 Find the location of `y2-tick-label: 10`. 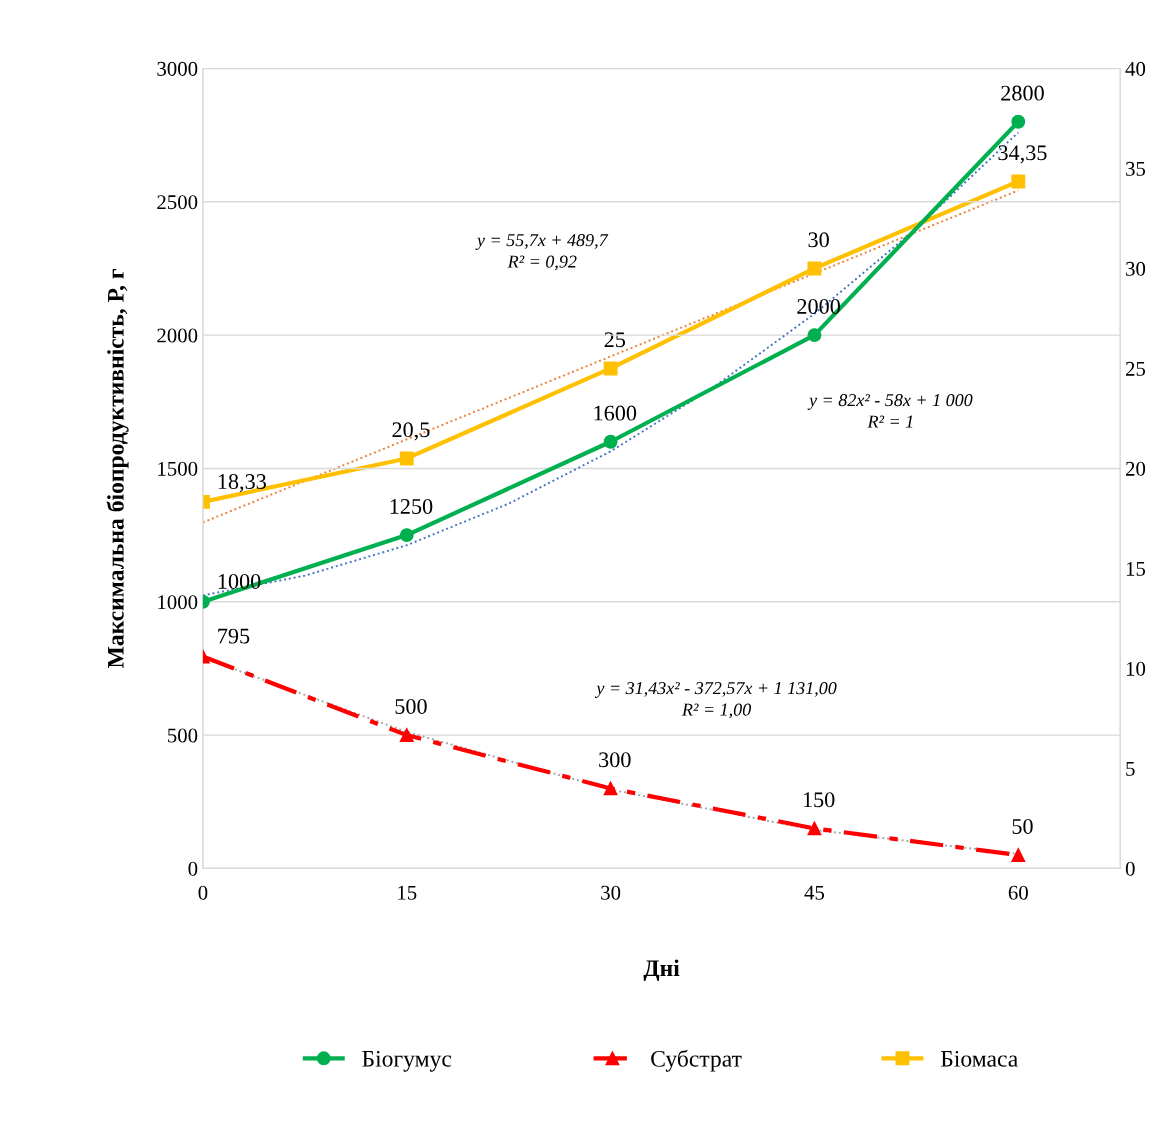

y2-tick-label: 10 is located at coordinates (1136, 668).